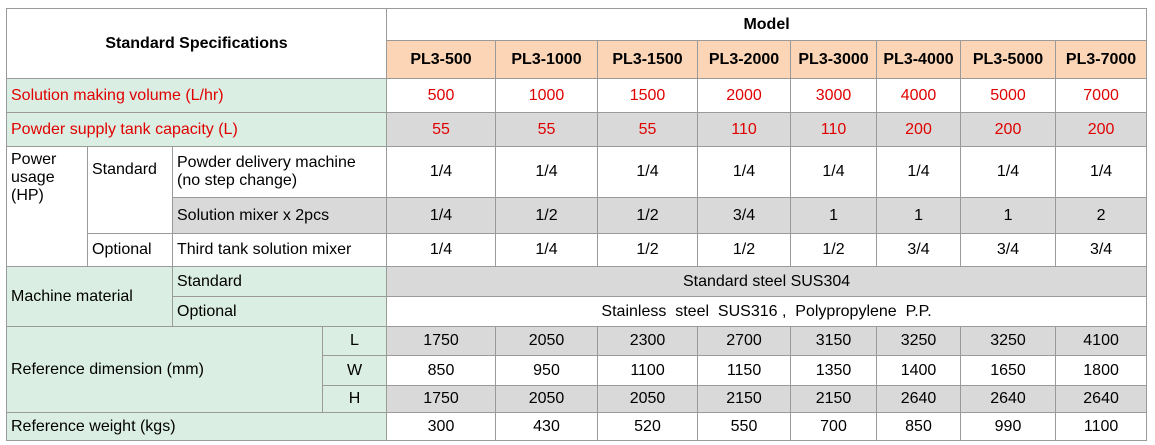  Describe the element at coordinates (47, 206) in the screenshot. I see `group-label: Power usage (HP)` at that location.